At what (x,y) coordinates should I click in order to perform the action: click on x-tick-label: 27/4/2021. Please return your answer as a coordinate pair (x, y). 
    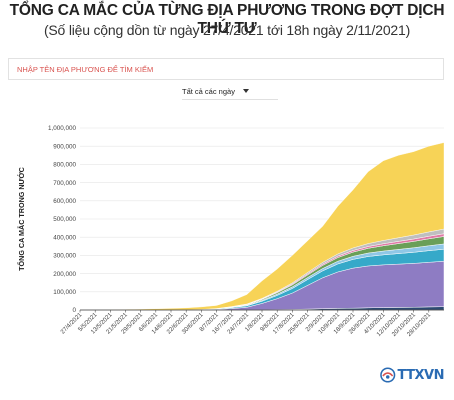
    Looking at the image, I should click on (71, 323).